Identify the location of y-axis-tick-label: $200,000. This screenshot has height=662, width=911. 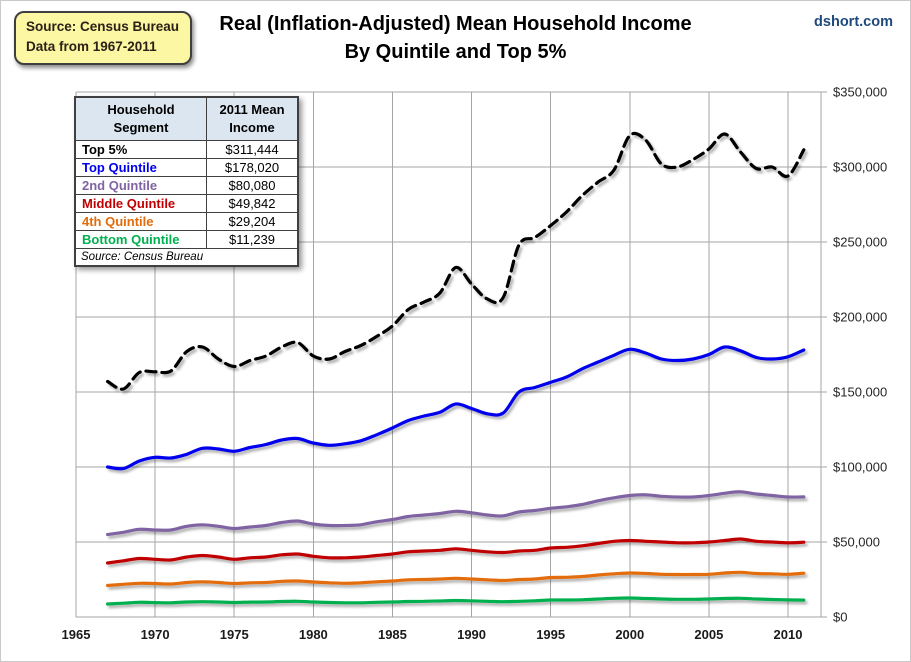
(860, 317).